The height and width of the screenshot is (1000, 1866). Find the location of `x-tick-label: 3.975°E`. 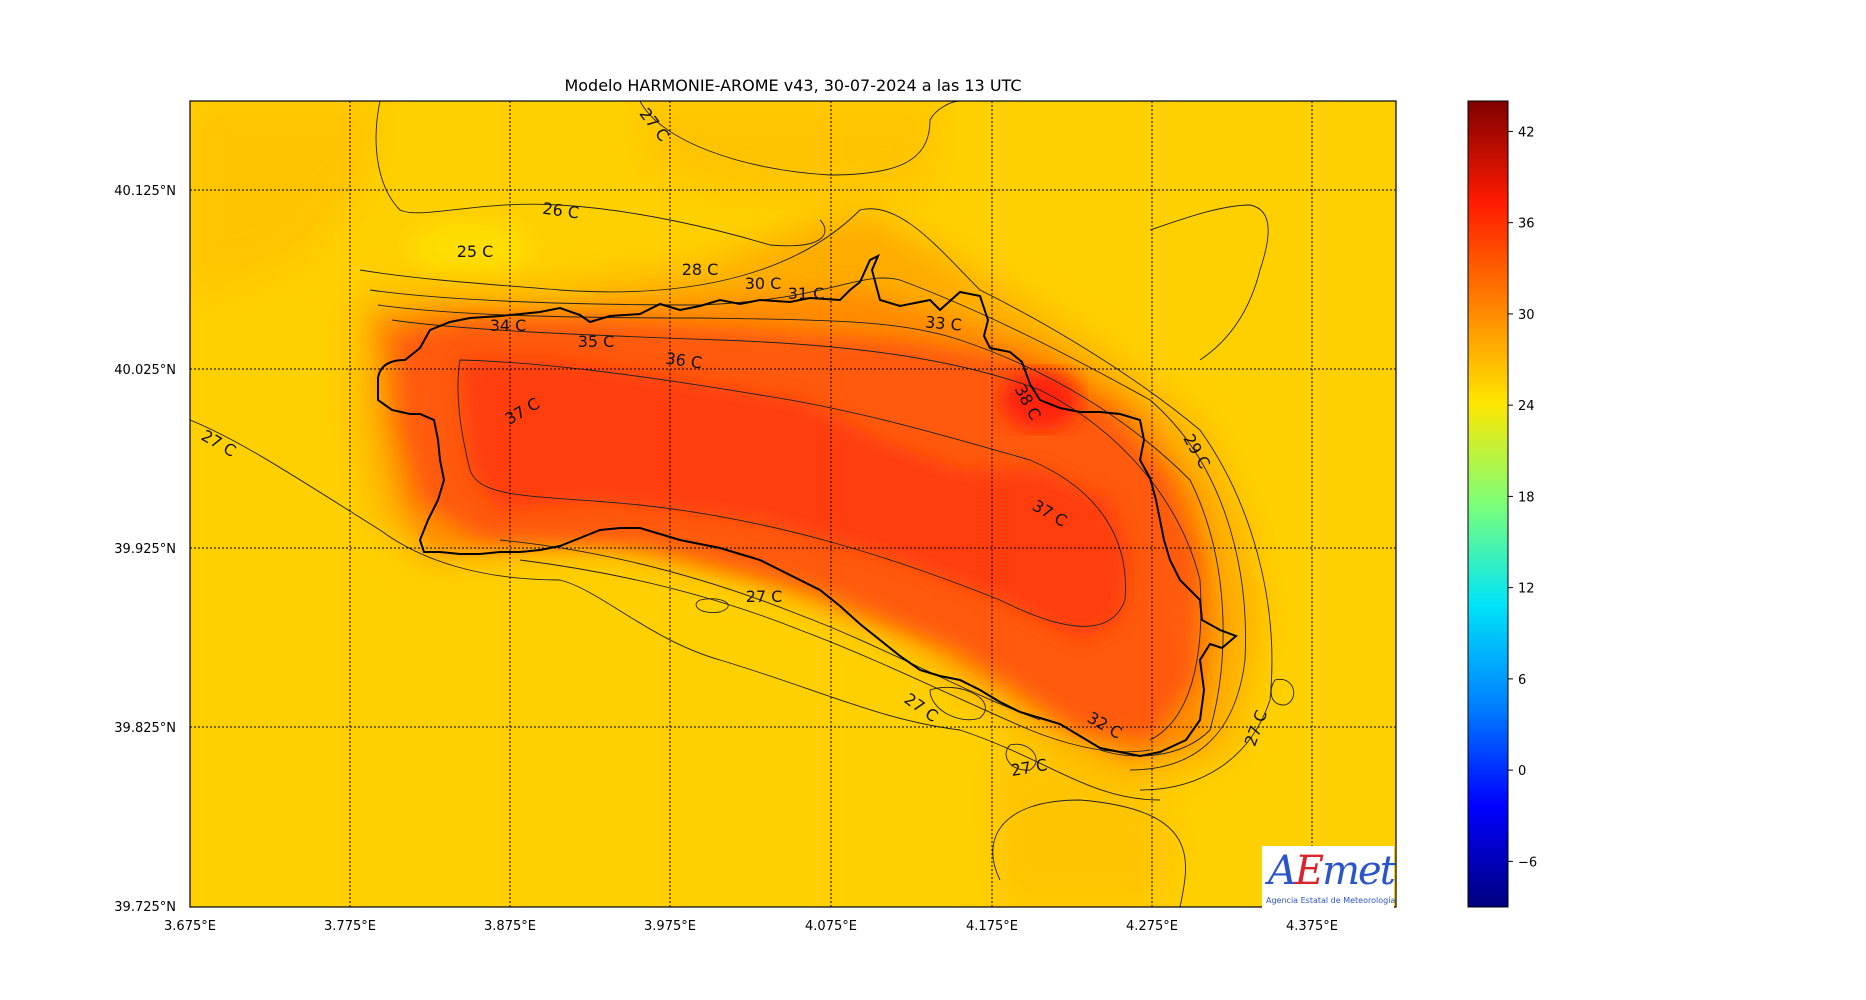

x-tick-label: 3.975°E is located at coordinates (670, 926).